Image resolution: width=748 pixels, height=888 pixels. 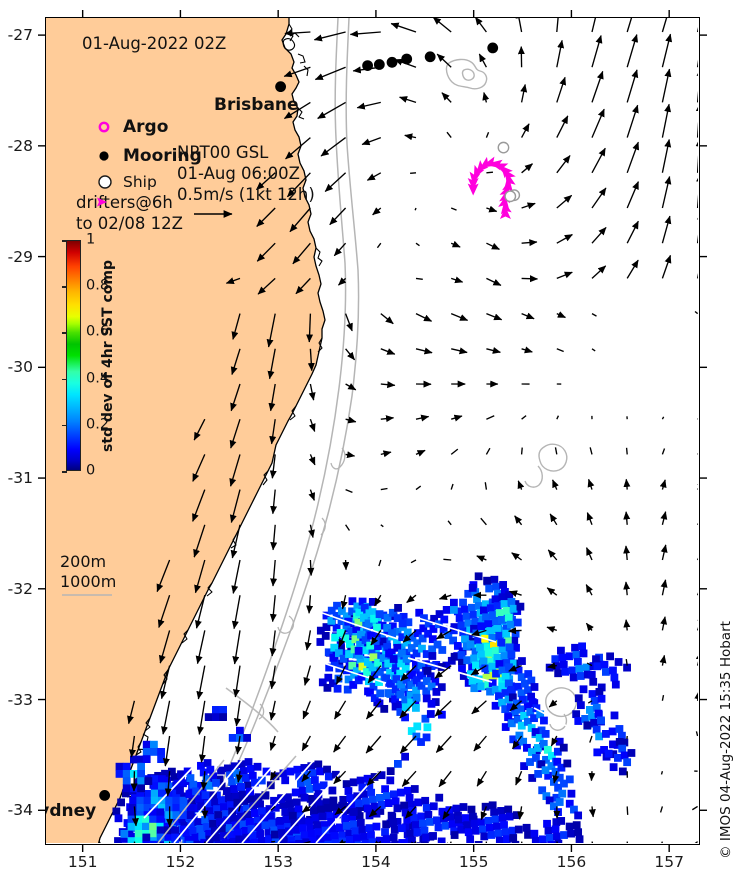 What do you see at coordinates (85, 355) in the screenshot?
I see `colorbar: 0 0.2 0.4 0.6 0.8 1` at bounding box center [85, 355].